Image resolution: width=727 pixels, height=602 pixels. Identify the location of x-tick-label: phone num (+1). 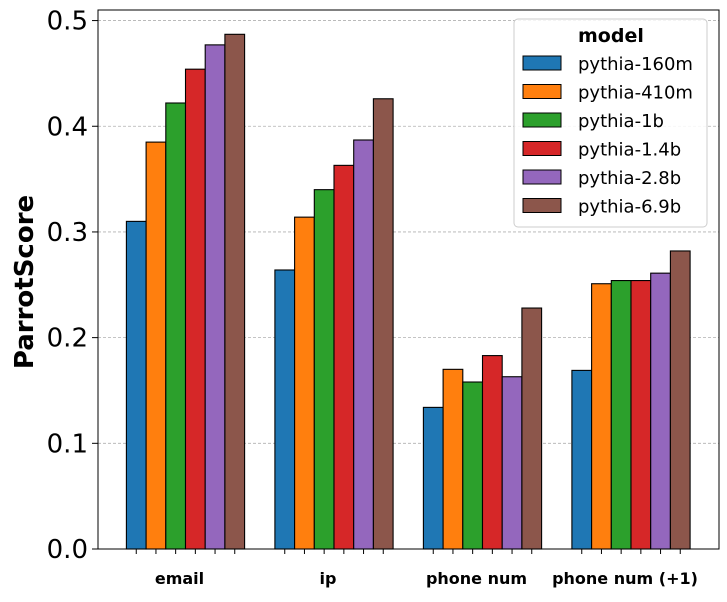
(625, 578).